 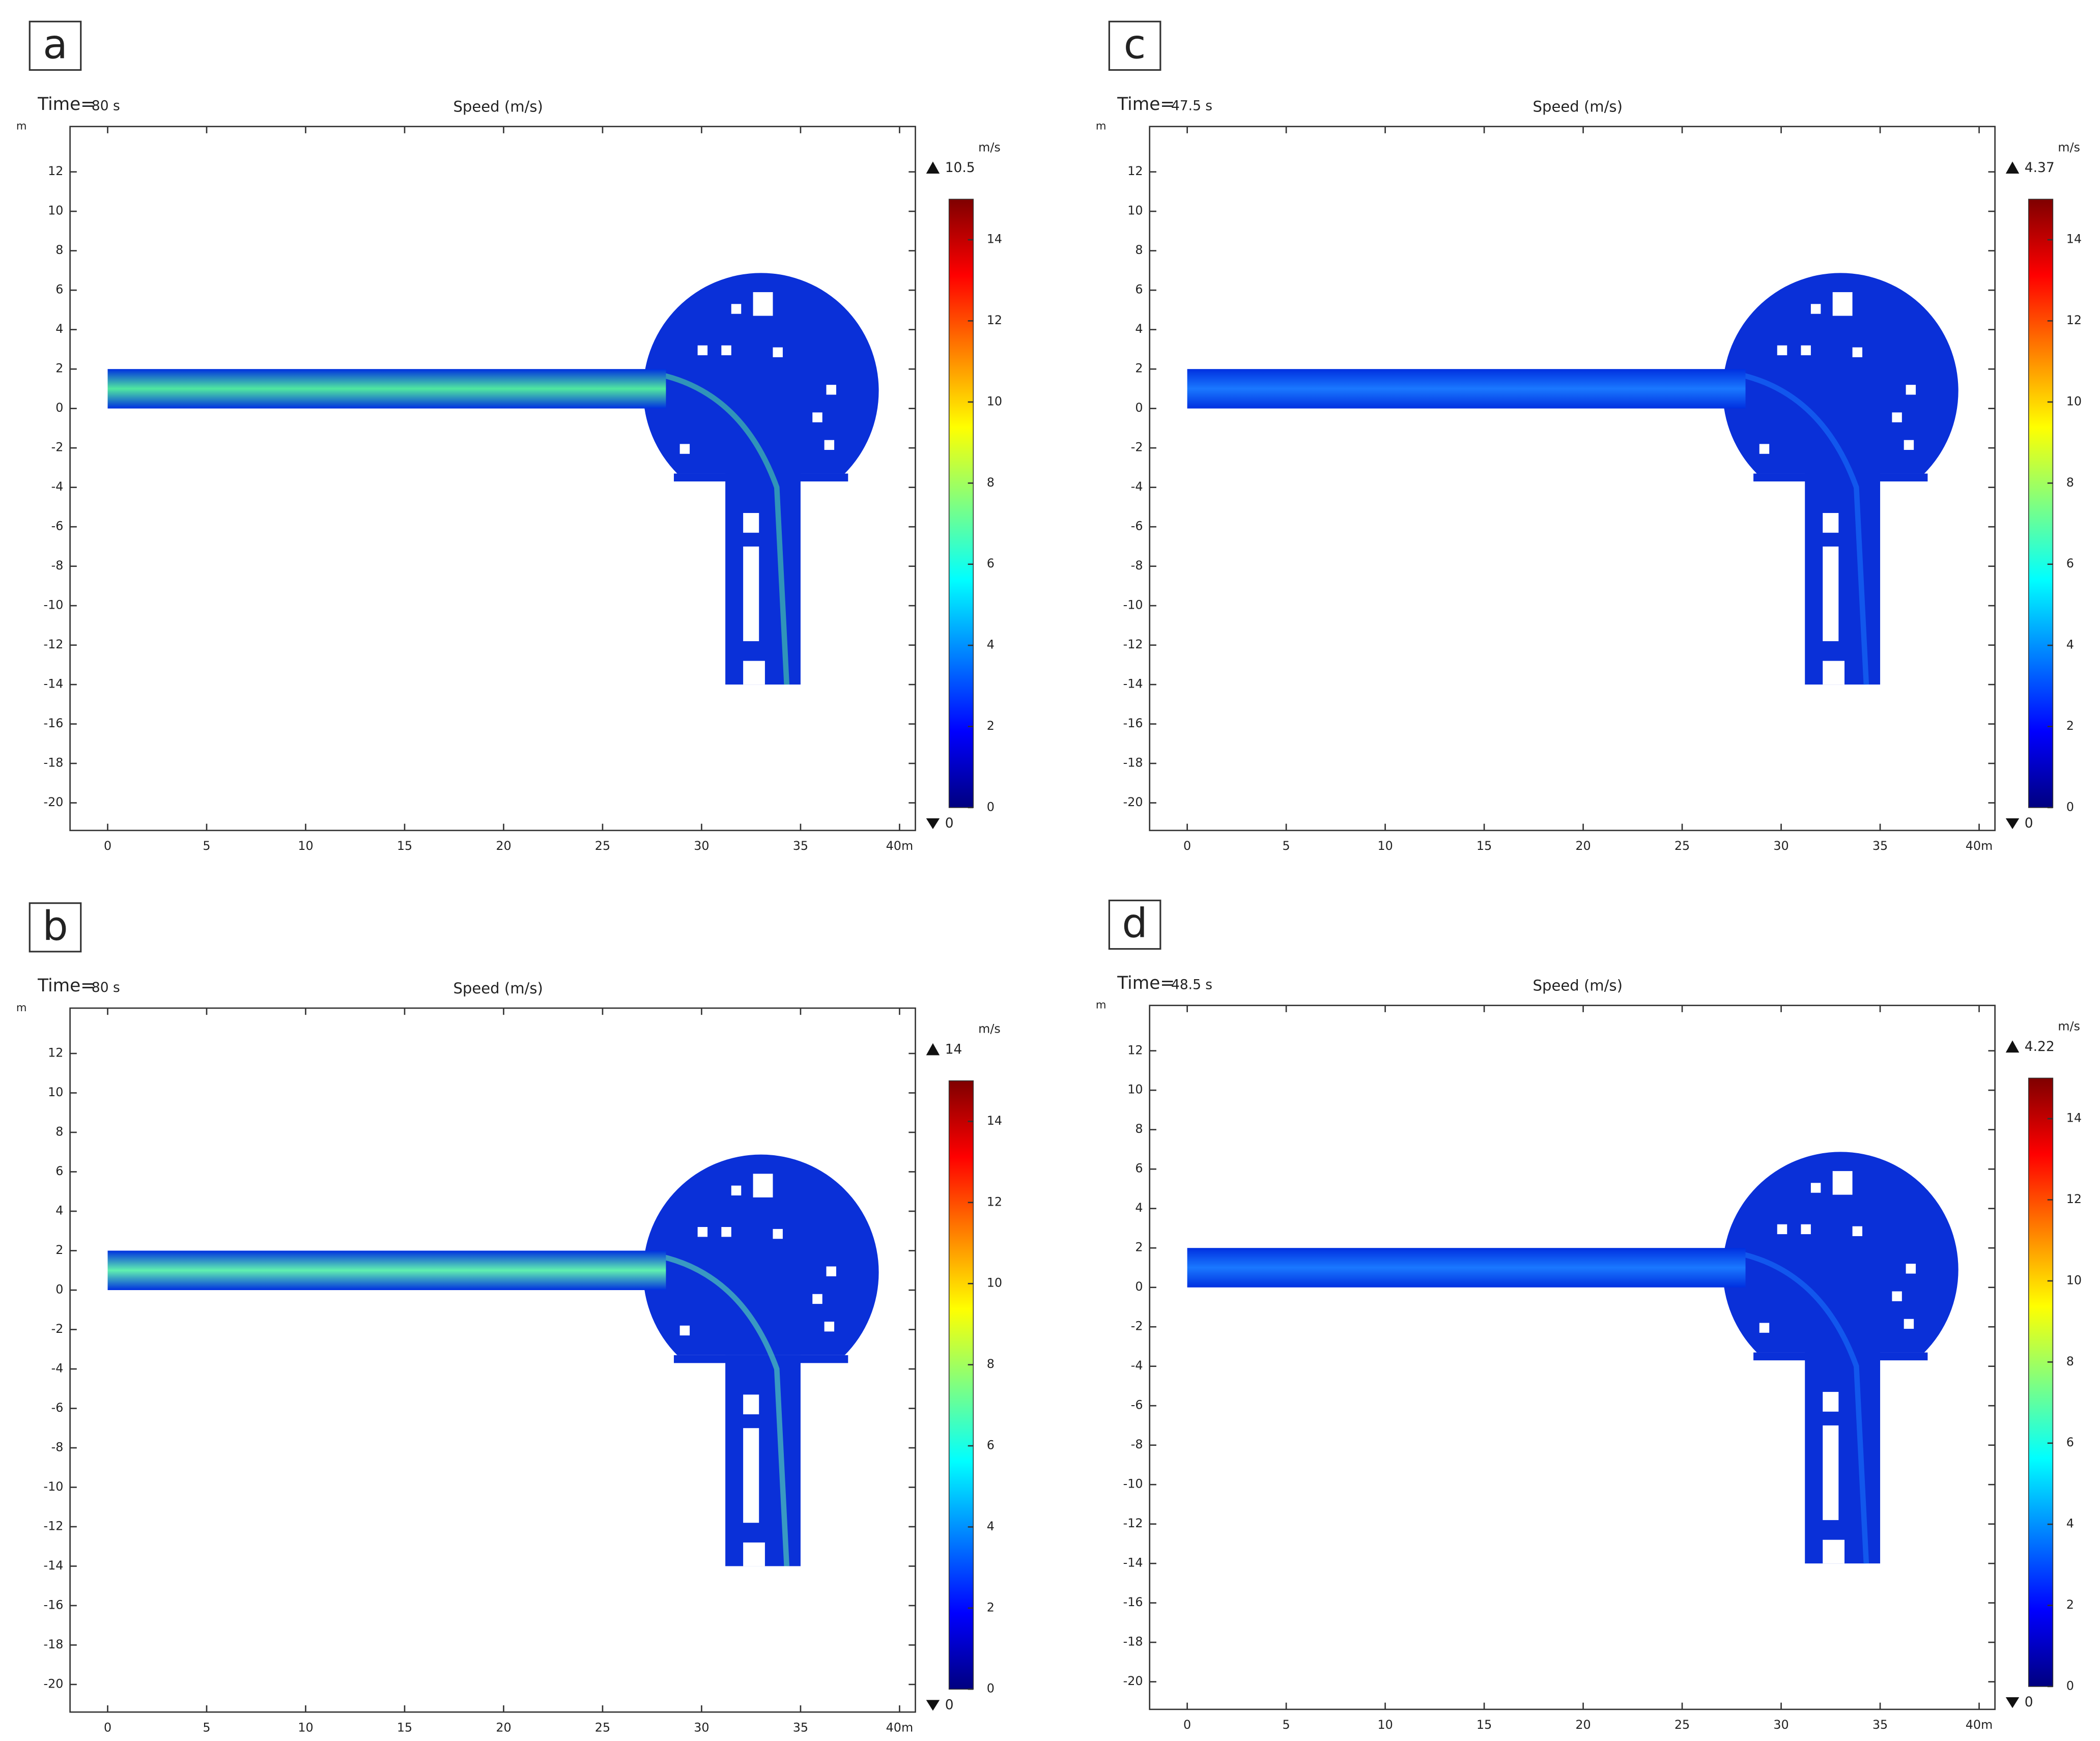 What do you see at coordinates (1187, 846) in the screenshot?
I see `x-tick-label: 0` at bounding box center [1187, 846].